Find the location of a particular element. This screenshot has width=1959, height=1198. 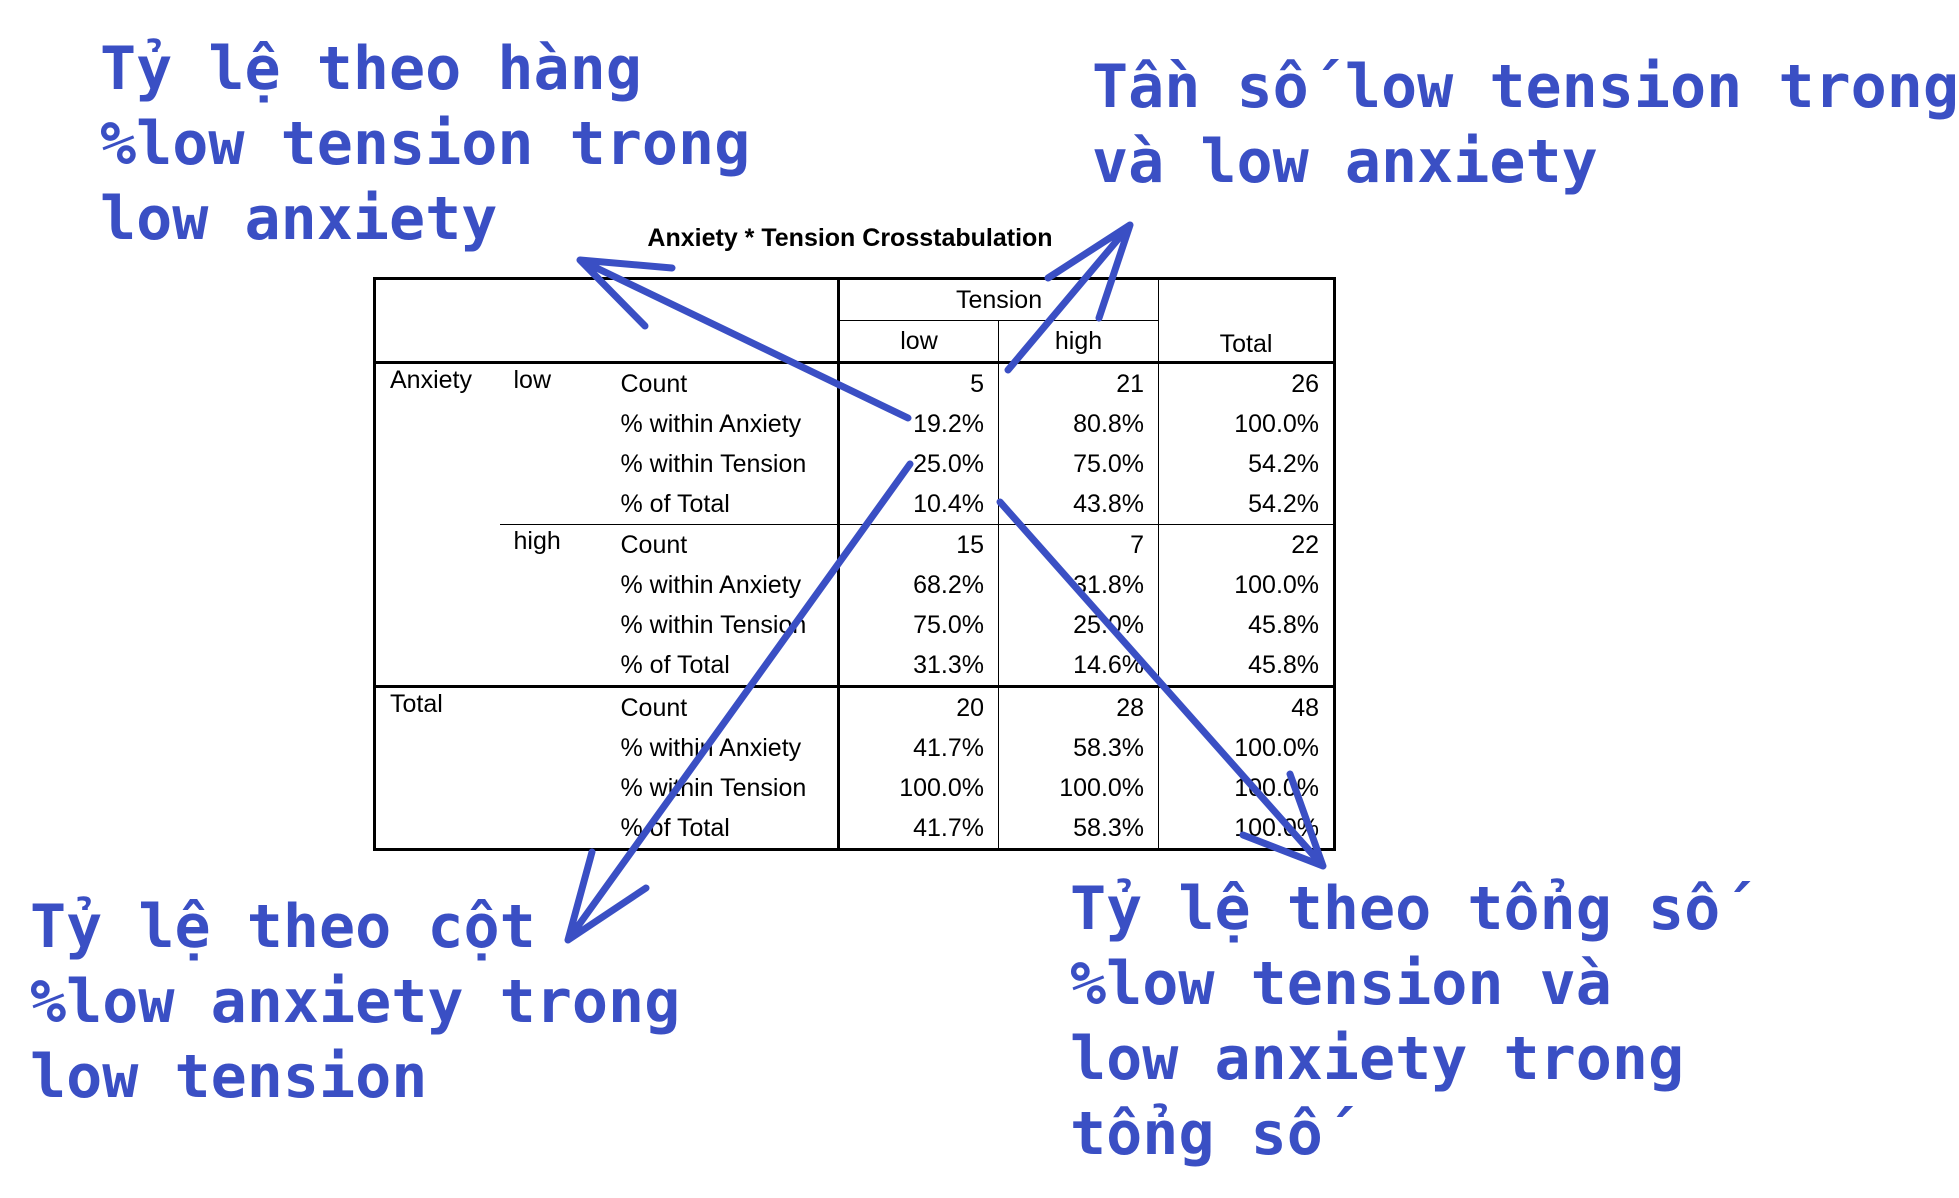

col-header-total: Total is located at coordinates (1246, 320).